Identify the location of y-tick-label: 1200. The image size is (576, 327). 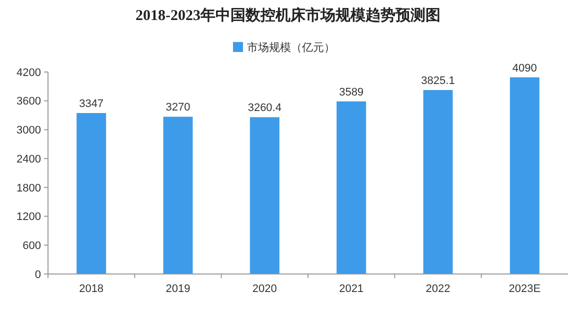
(28, 217).